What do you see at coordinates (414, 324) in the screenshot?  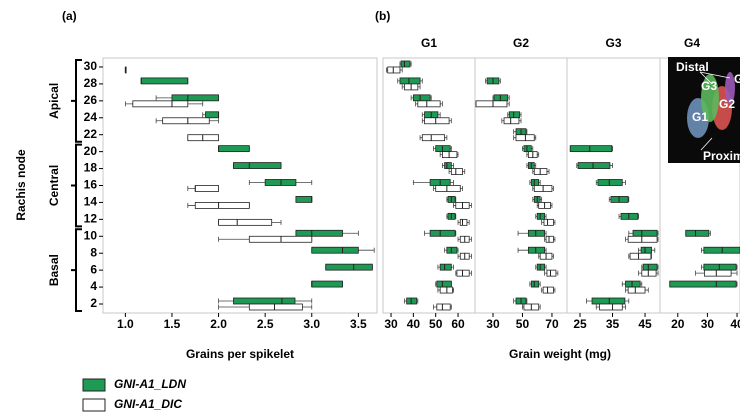 I see `x-tick-label: 40` at bounding box center [414, 324].